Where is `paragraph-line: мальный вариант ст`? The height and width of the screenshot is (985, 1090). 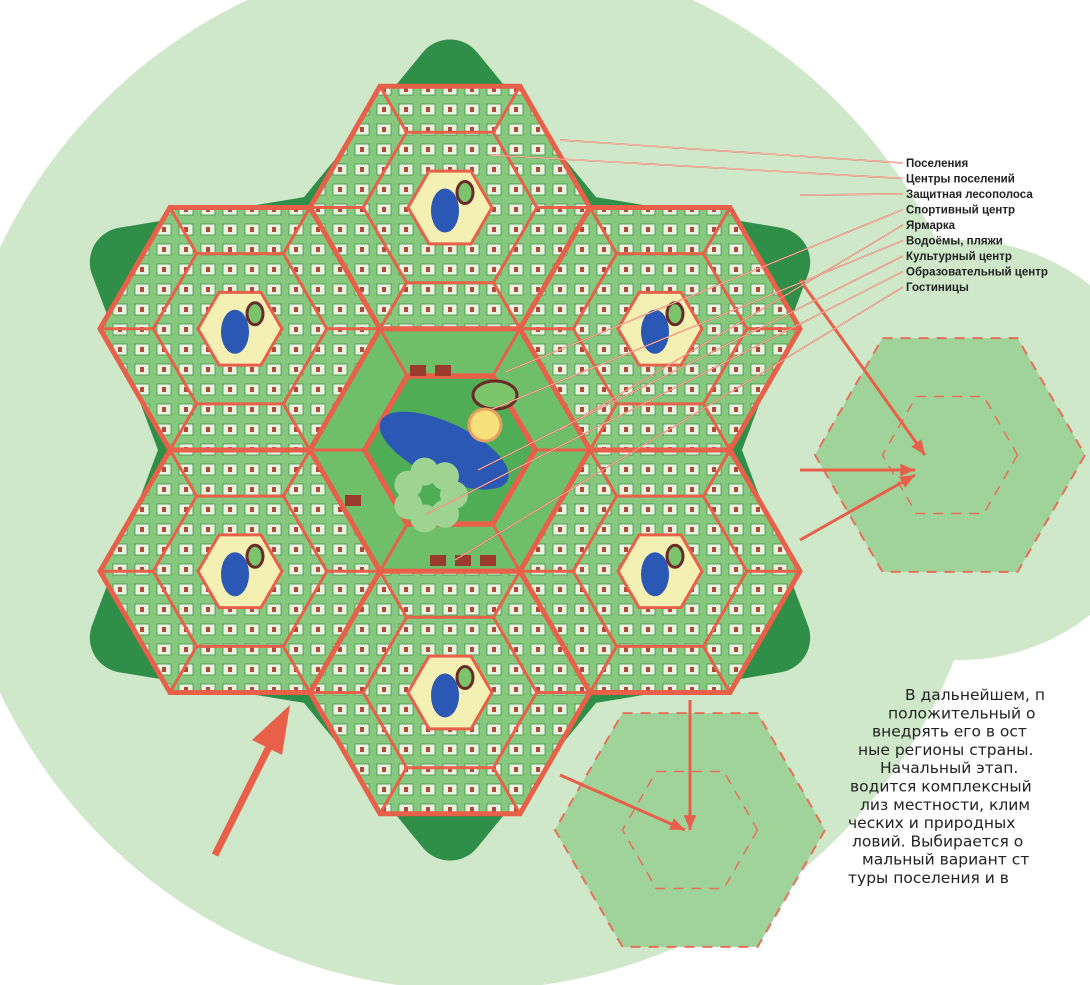
paragraph-line: мальный вариант ст is located at coordinates (945, 860).